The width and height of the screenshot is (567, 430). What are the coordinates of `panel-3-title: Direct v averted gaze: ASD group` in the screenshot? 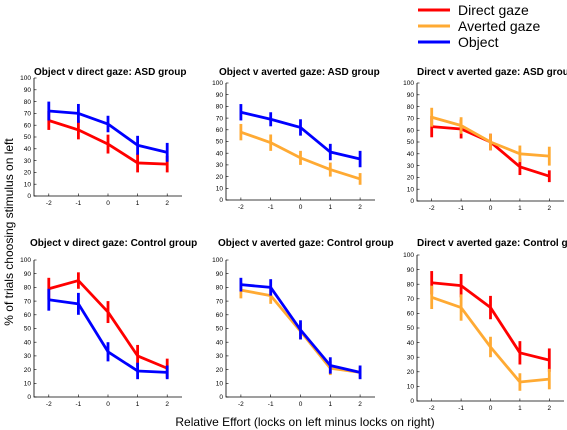 It's located at (492, 72).